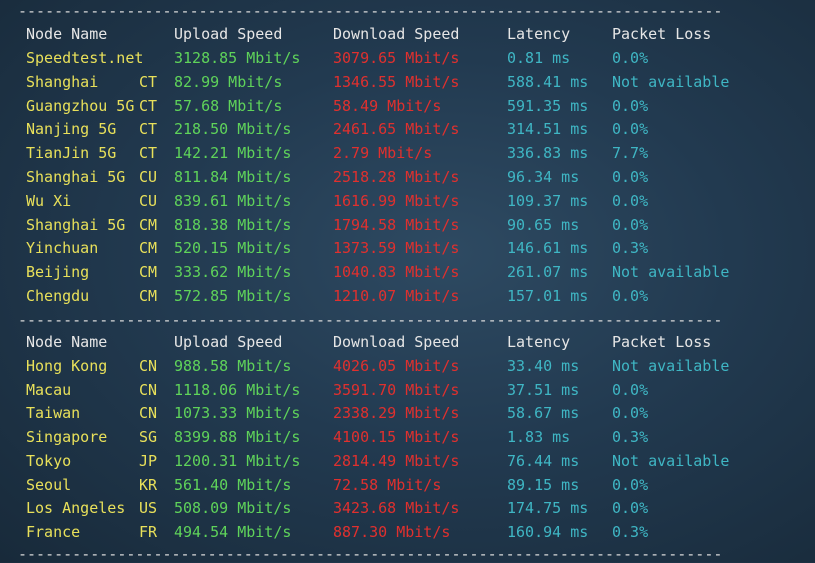 This screenshot has width=815, height=563. Describe the element at coordinates (387, 484) in the screenshot. I see `download-speed: 72.58 Mbit/s` at that location.